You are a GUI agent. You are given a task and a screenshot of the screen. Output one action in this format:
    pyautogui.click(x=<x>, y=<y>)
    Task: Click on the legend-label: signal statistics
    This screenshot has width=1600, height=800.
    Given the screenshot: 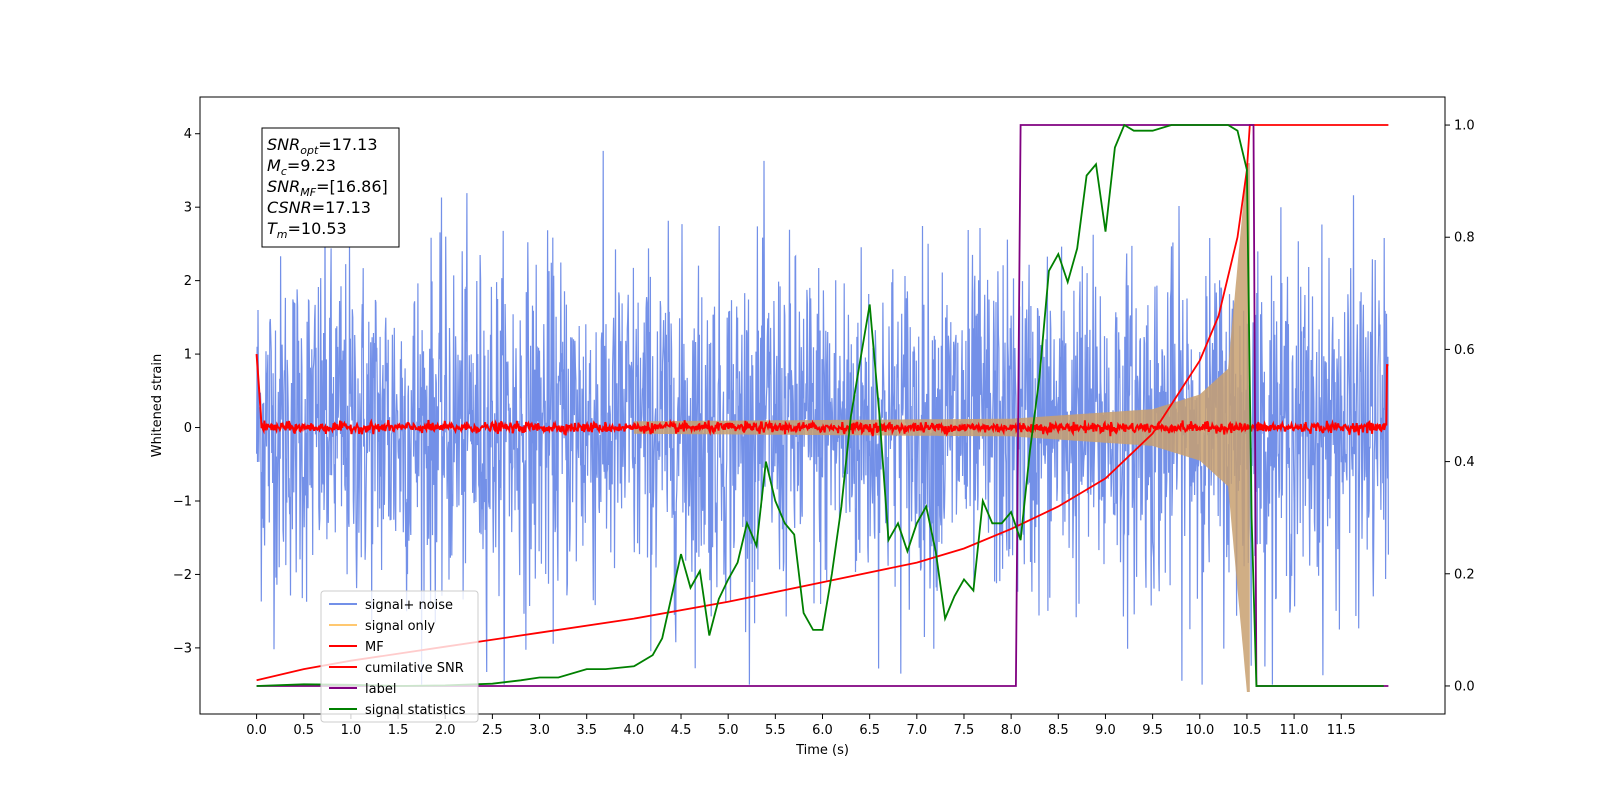 What is the action you would take?
    pyautogui.click(x=415, y=710)
    